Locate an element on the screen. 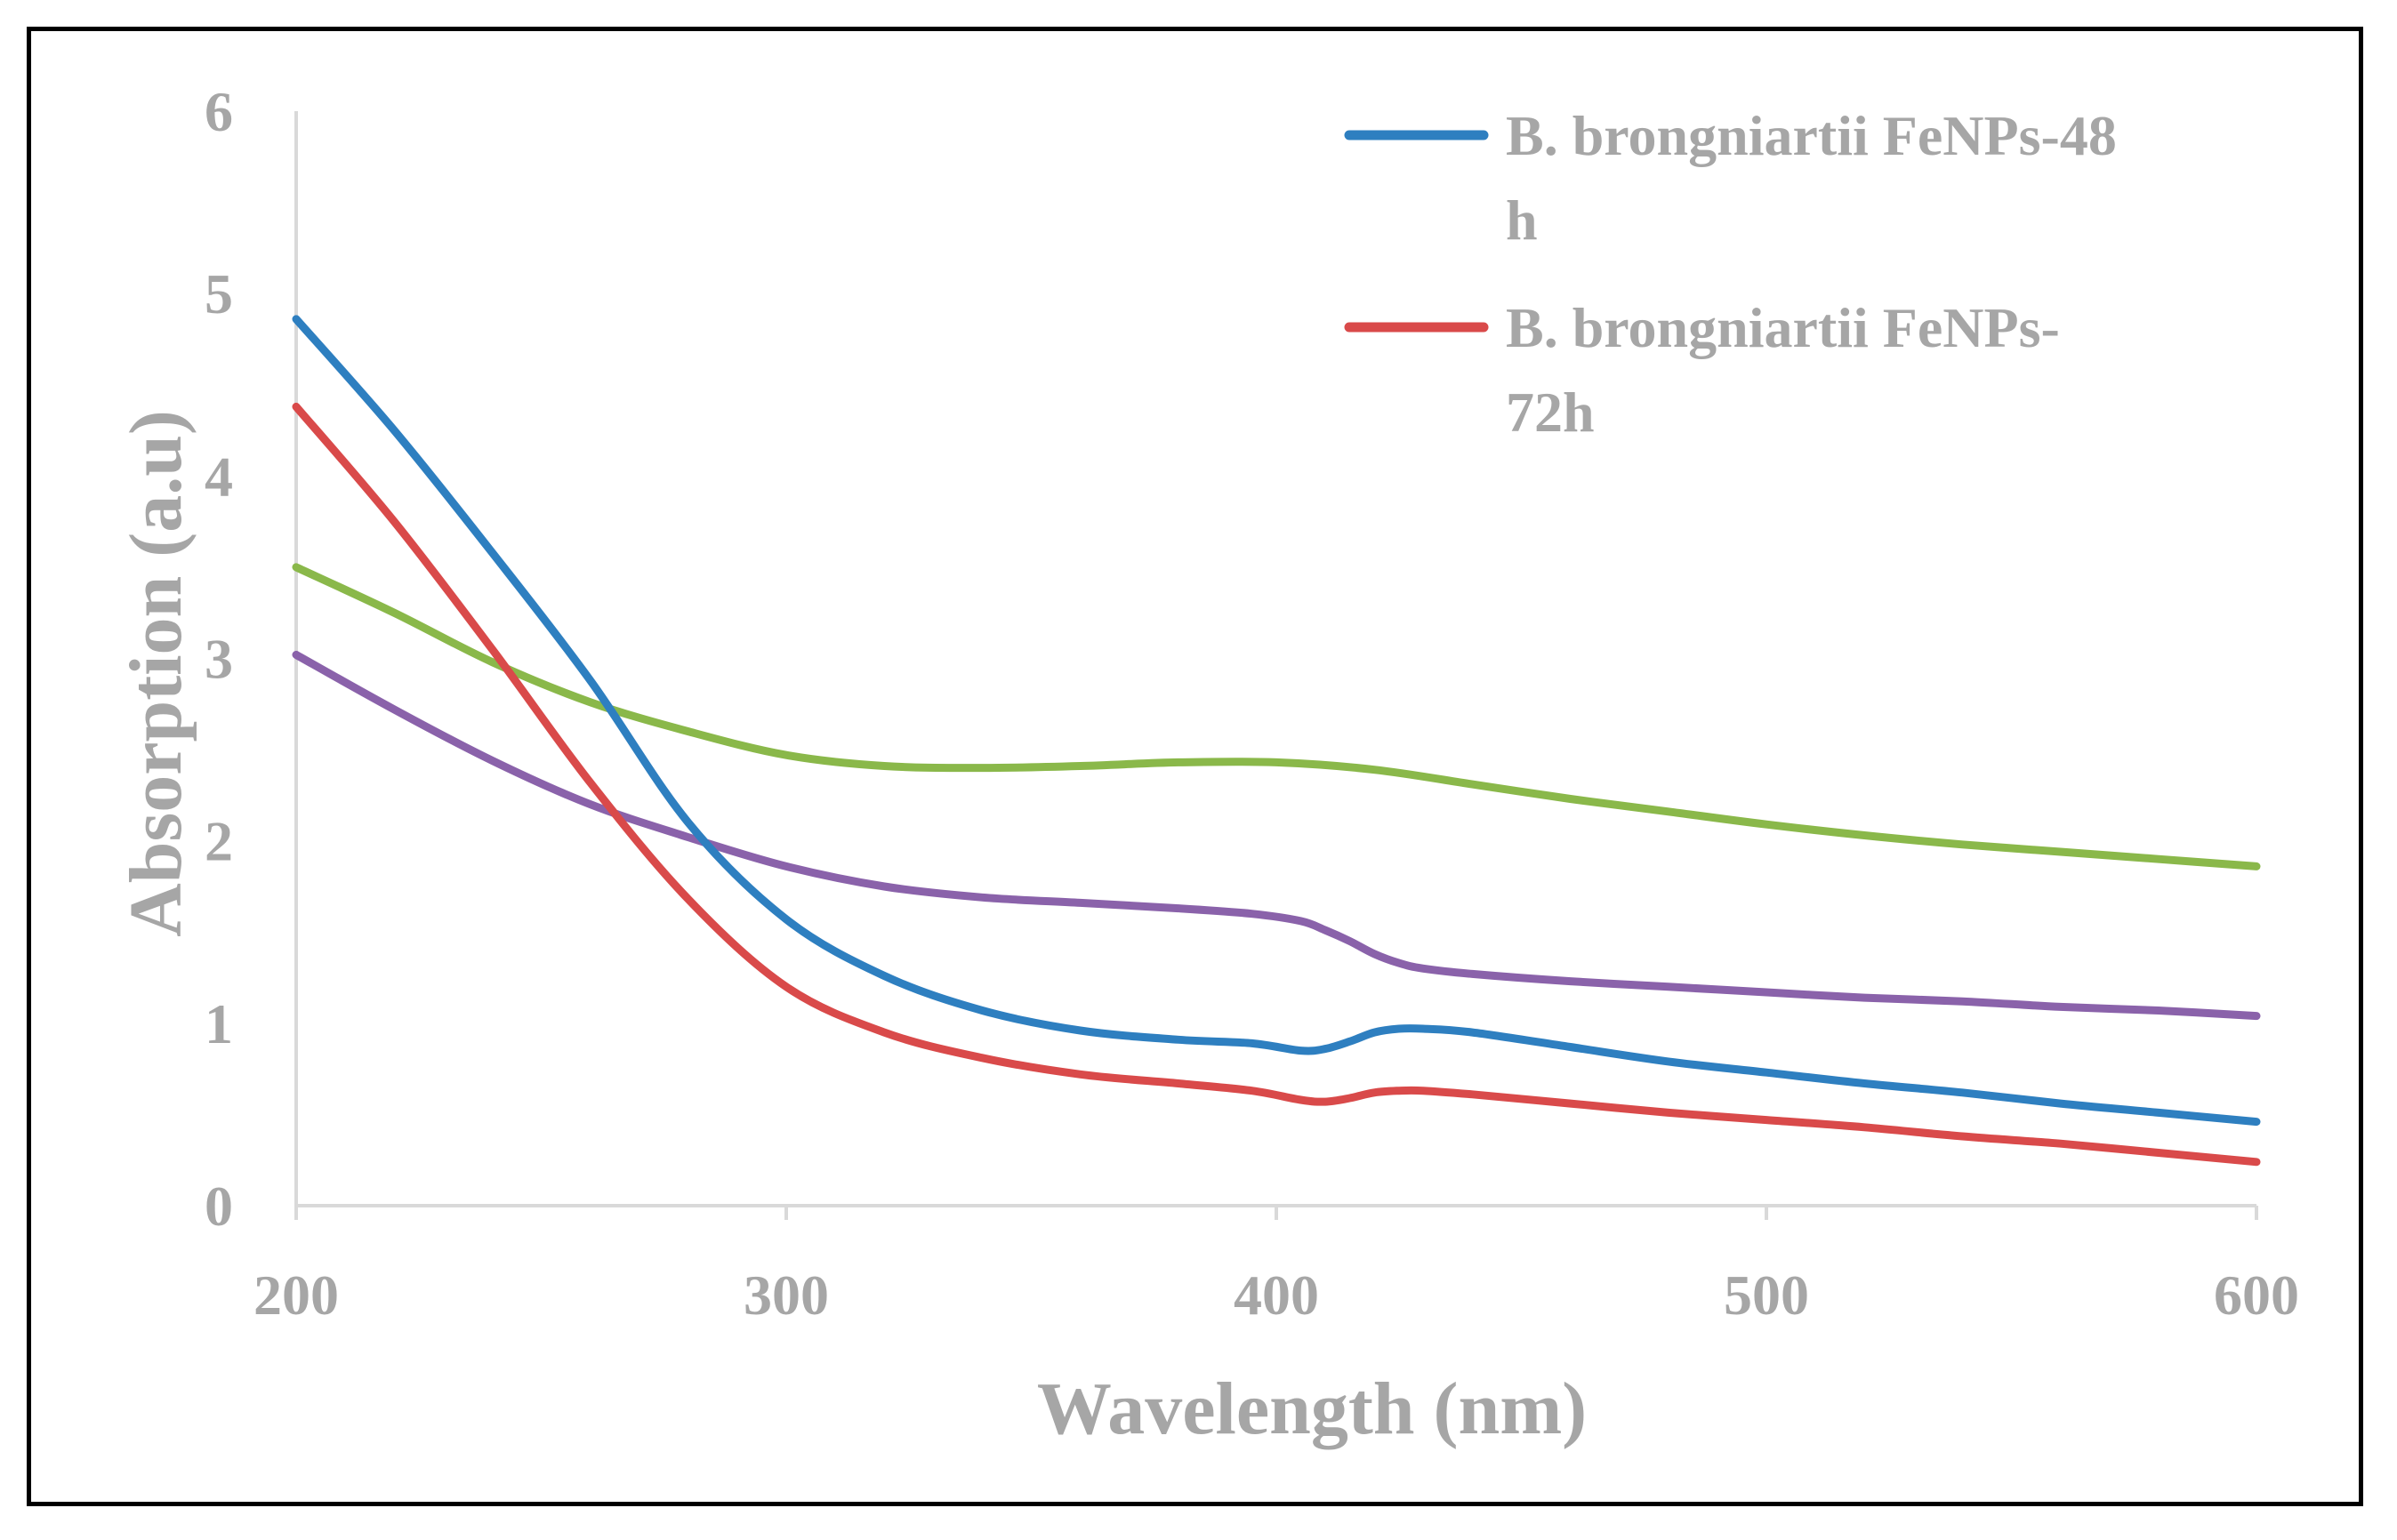  legend-label: B. brongniartii FeNPs-48 is located at coordinates (1812, 135).